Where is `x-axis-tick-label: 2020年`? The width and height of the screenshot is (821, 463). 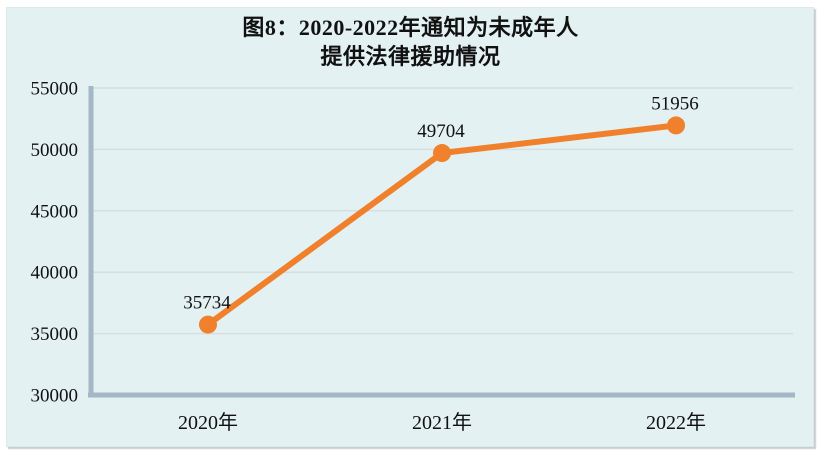 x-axis-tick-label: 2020年 is located at coordinates (208, 422).